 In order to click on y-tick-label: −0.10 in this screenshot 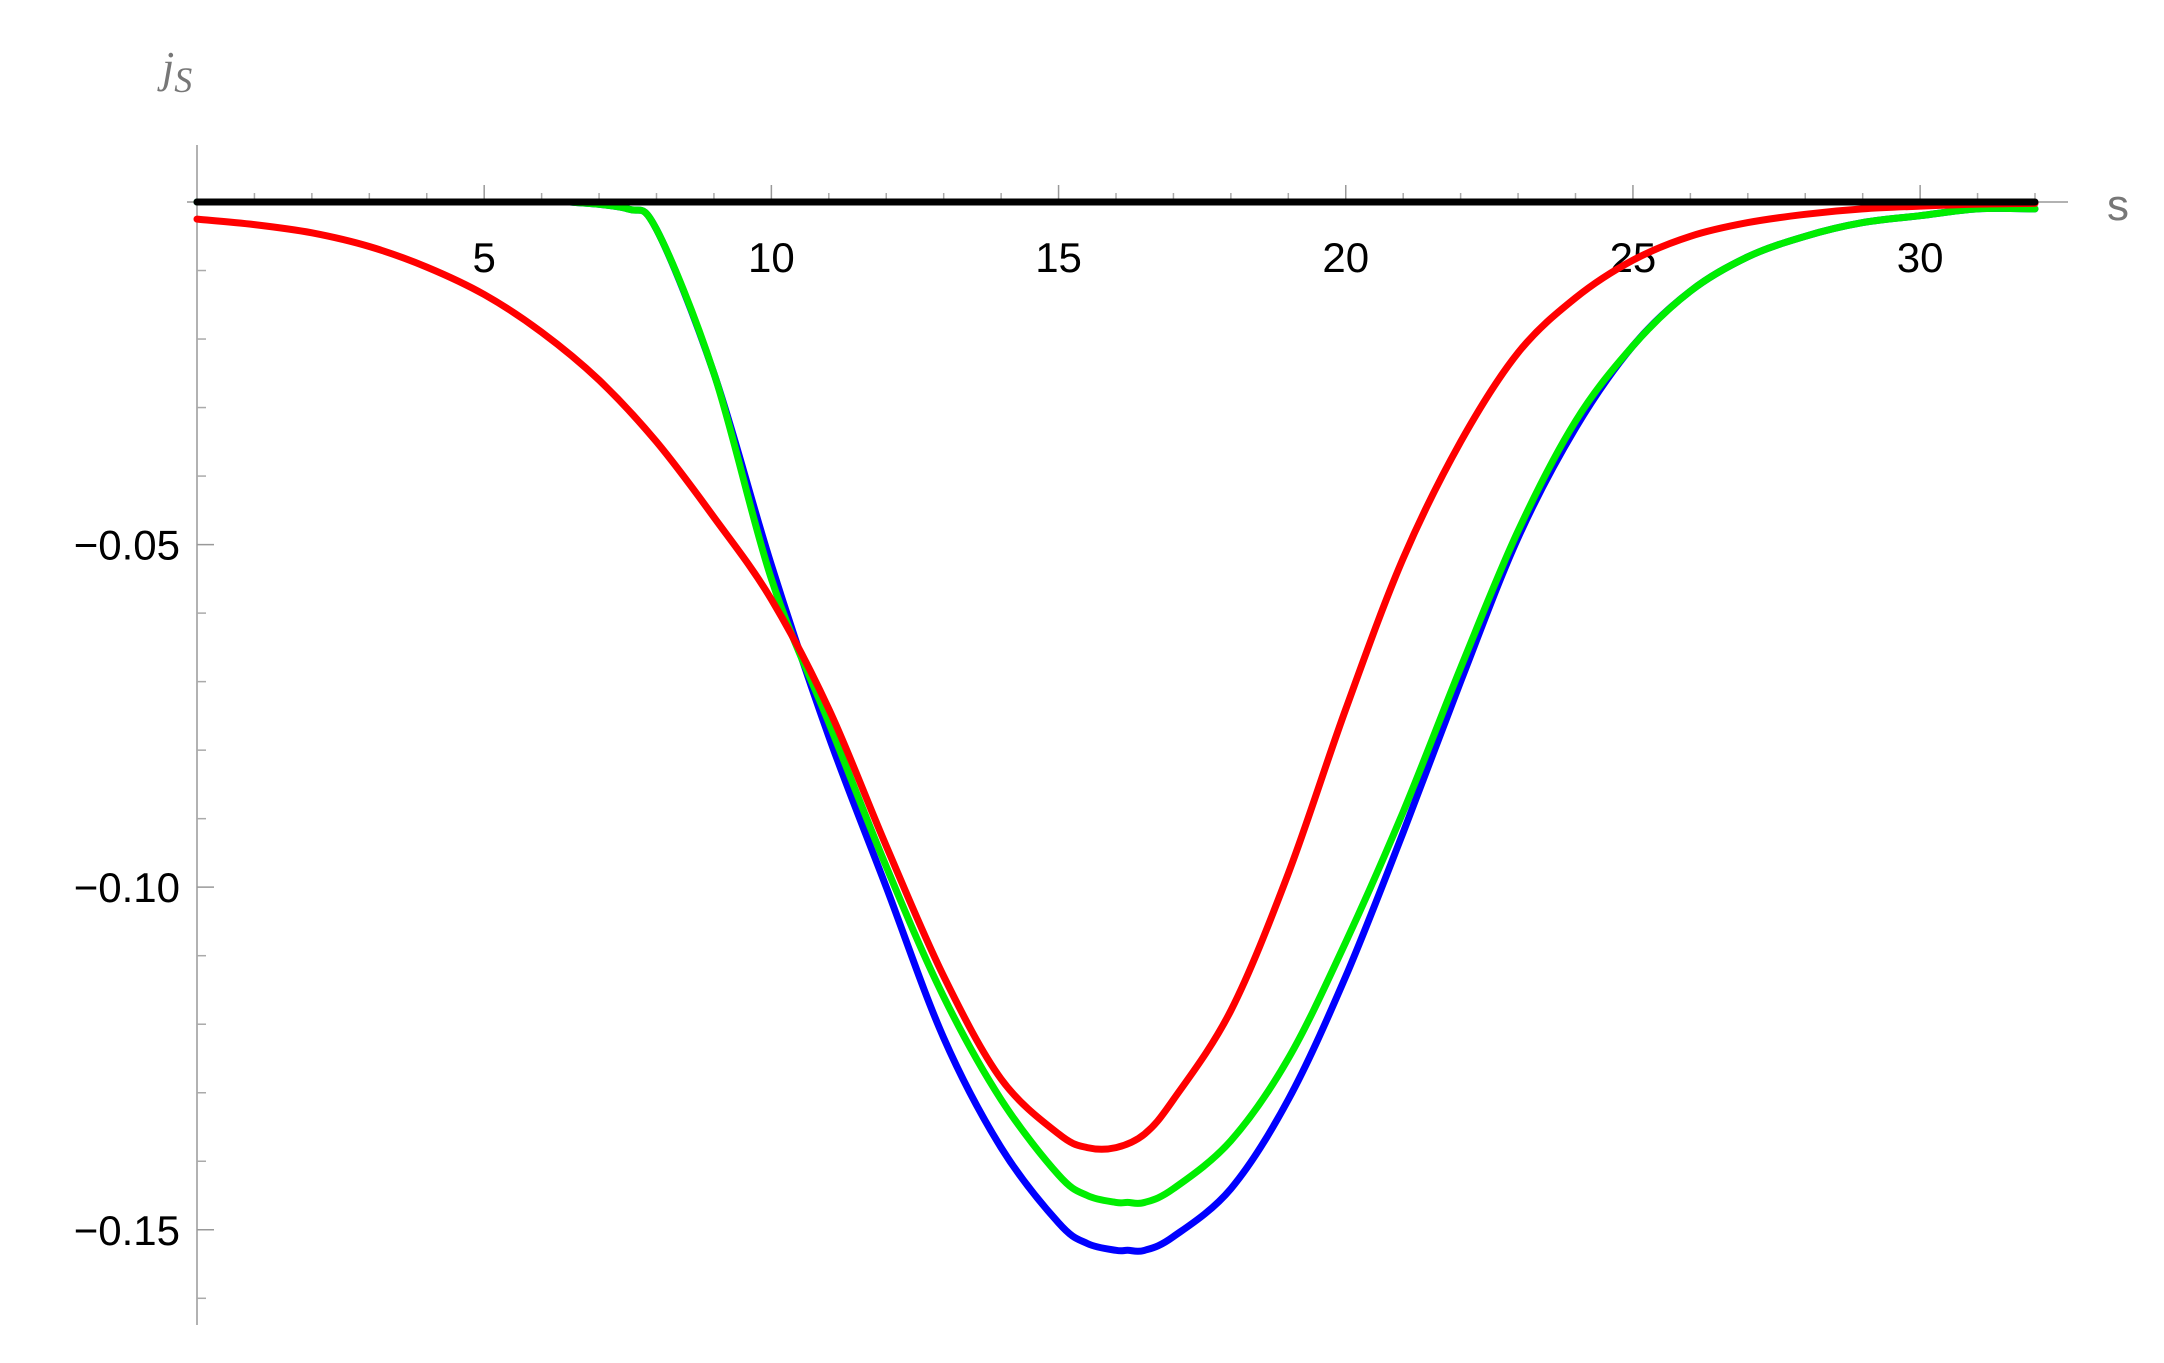, I will do `click(127, 887)`.